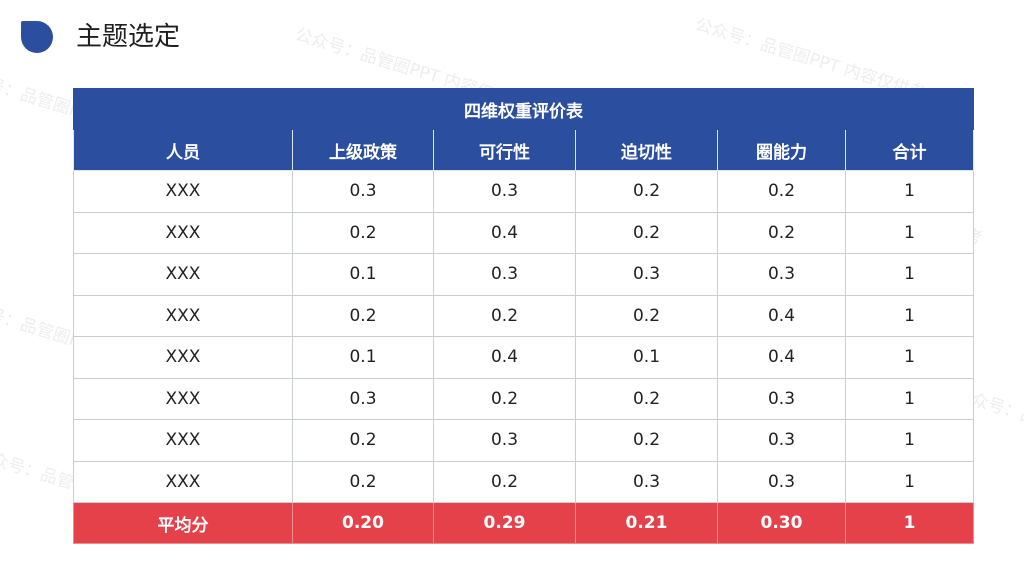  What do you see at coordinates (363, 150) in the screenshot?
I see `column-header: 上级政策` at bounding box center [363, 150].